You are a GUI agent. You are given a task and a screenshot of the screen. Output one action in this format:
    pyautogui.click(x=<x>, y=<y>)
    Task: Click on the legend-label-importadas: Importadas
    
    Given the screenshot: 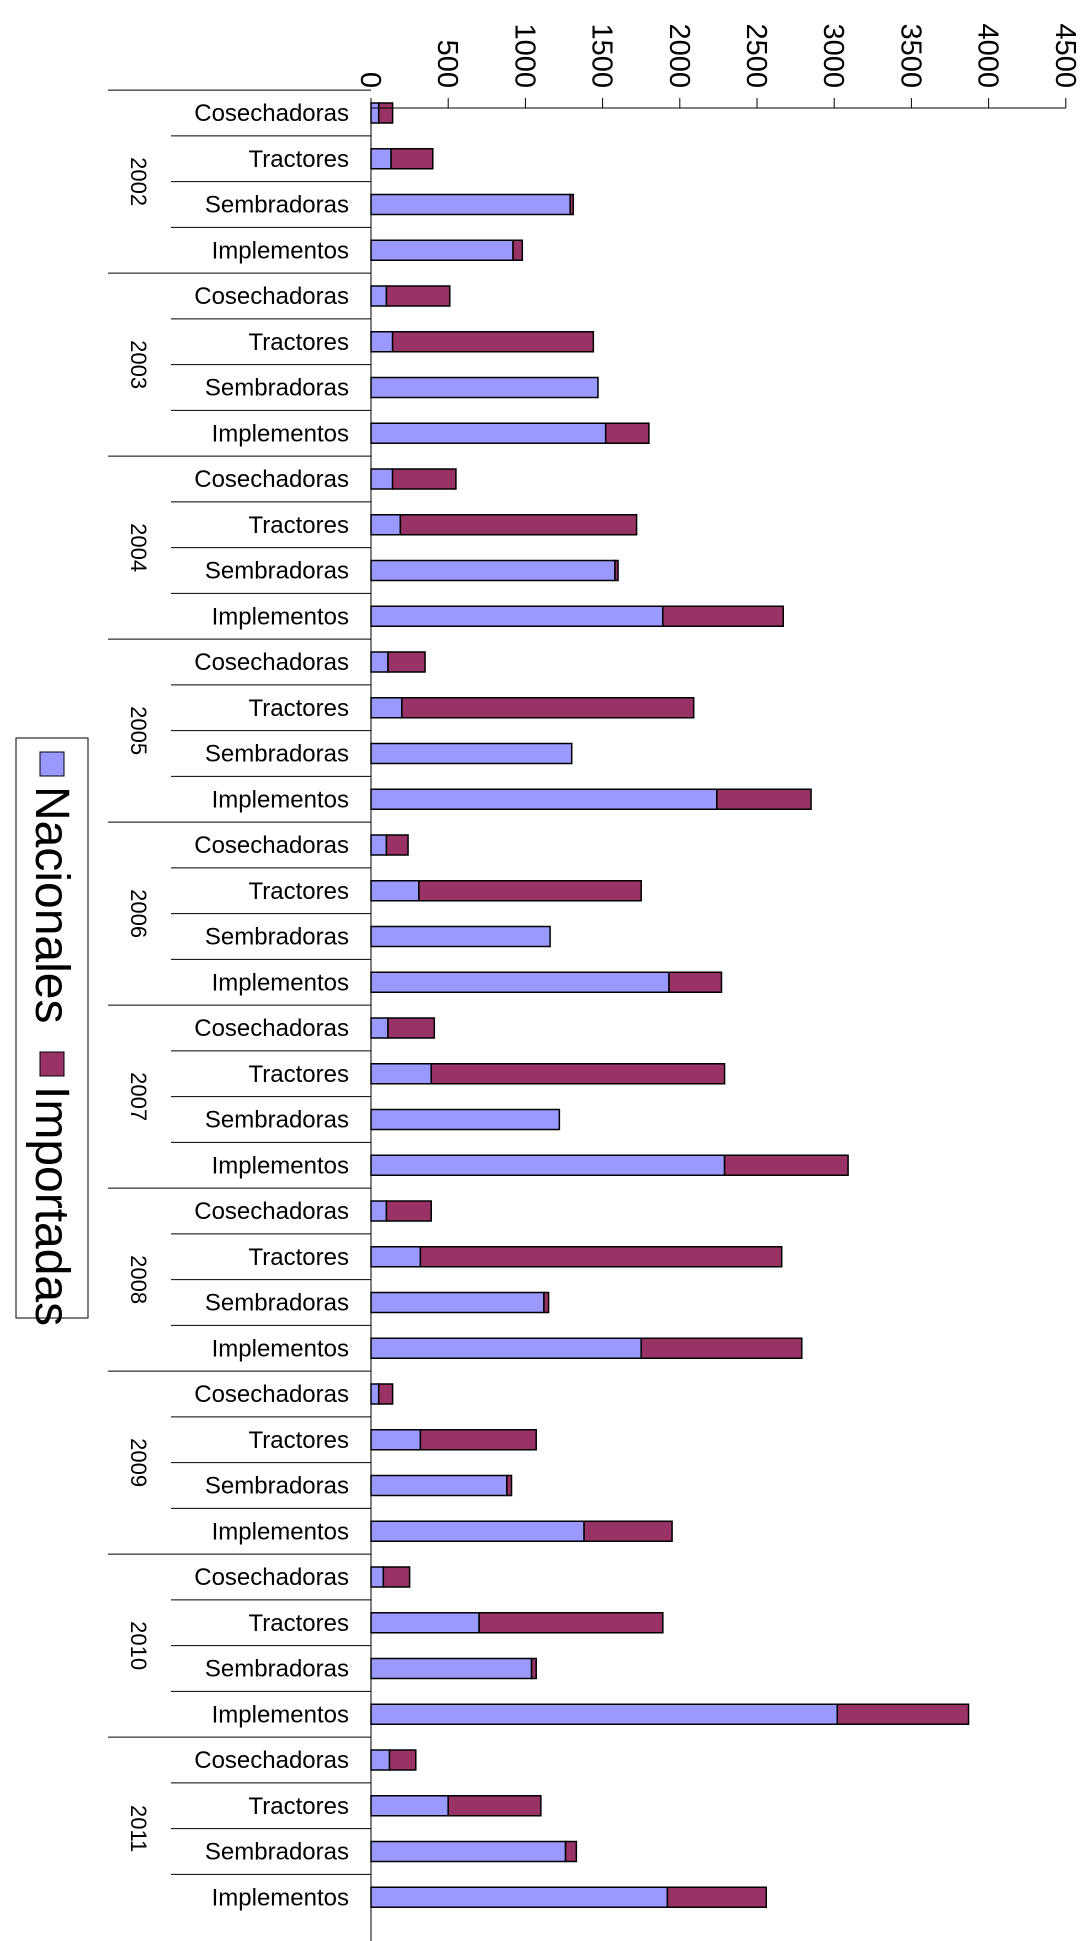 What is the action you would take?
    pyautogui.click(x=51, y=1206)
    